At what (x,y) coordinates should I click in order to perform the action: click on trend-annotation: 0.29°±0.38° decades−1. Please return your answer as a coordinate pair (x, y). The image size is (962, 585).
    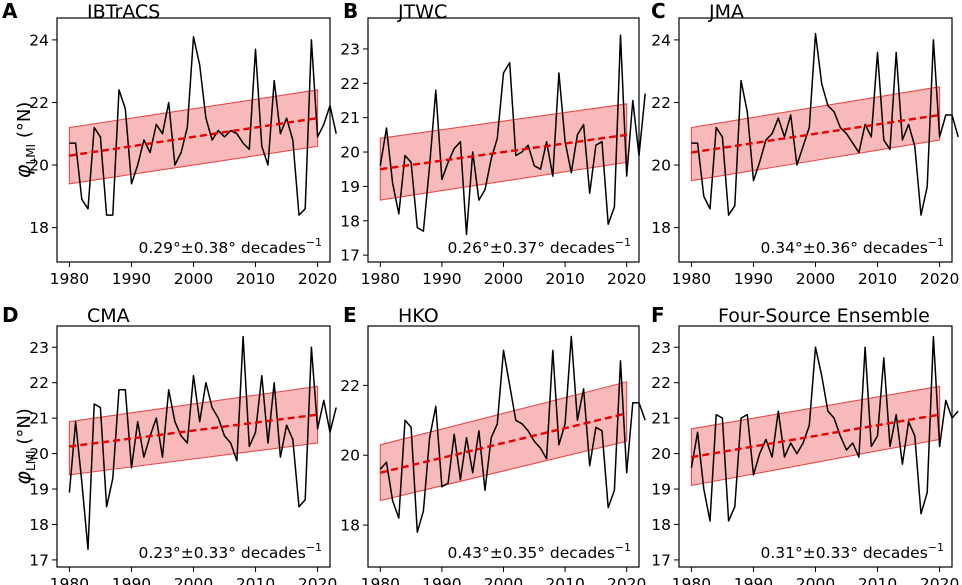
    Looking at the image, I should click on (230, 246).